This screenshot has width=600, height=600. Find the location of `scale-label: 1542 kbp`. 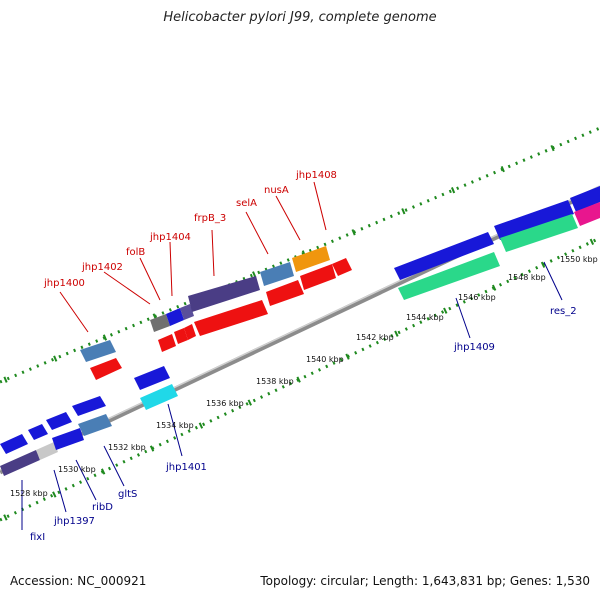

scale-label: 1542 kbp is located at coordinates (375, 337).